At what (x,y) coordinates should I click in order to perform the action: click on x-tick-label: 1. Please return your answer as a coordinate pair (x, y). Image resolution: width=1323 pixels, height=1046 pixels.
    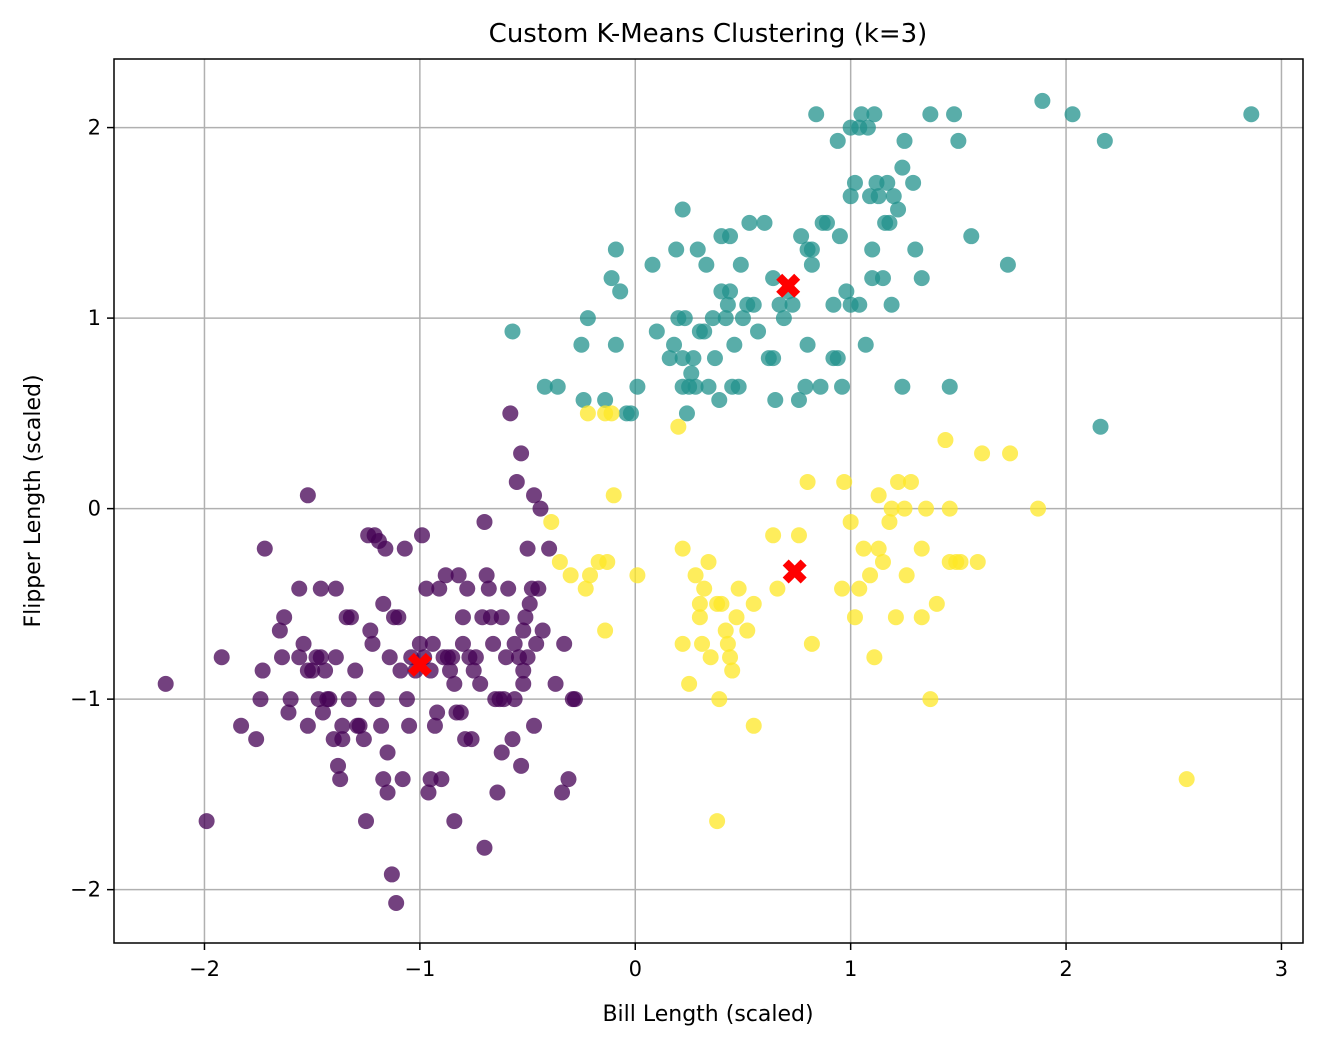
    Looking at the image, I should click on (850, 969).